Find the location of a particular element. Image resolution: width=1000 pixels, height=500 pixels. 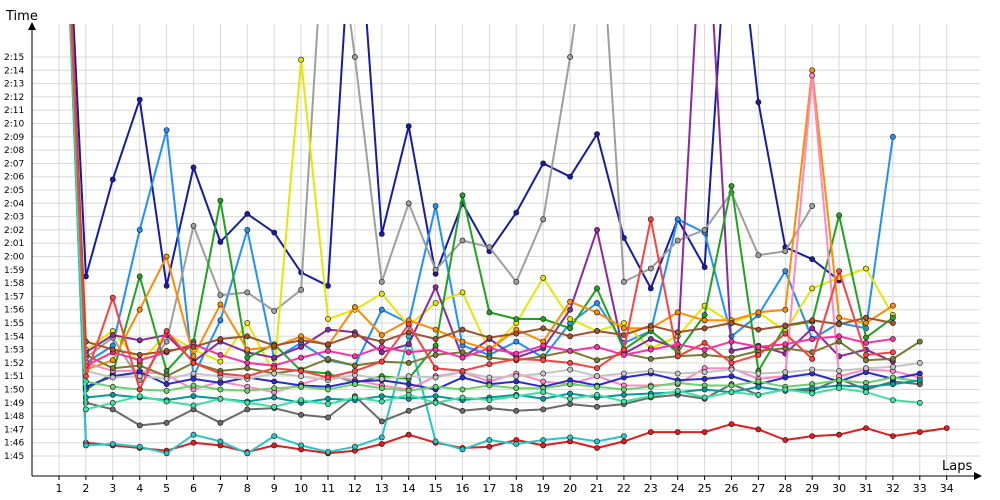

y-tick-label: 2:06 is located at coordinates (14, 178).